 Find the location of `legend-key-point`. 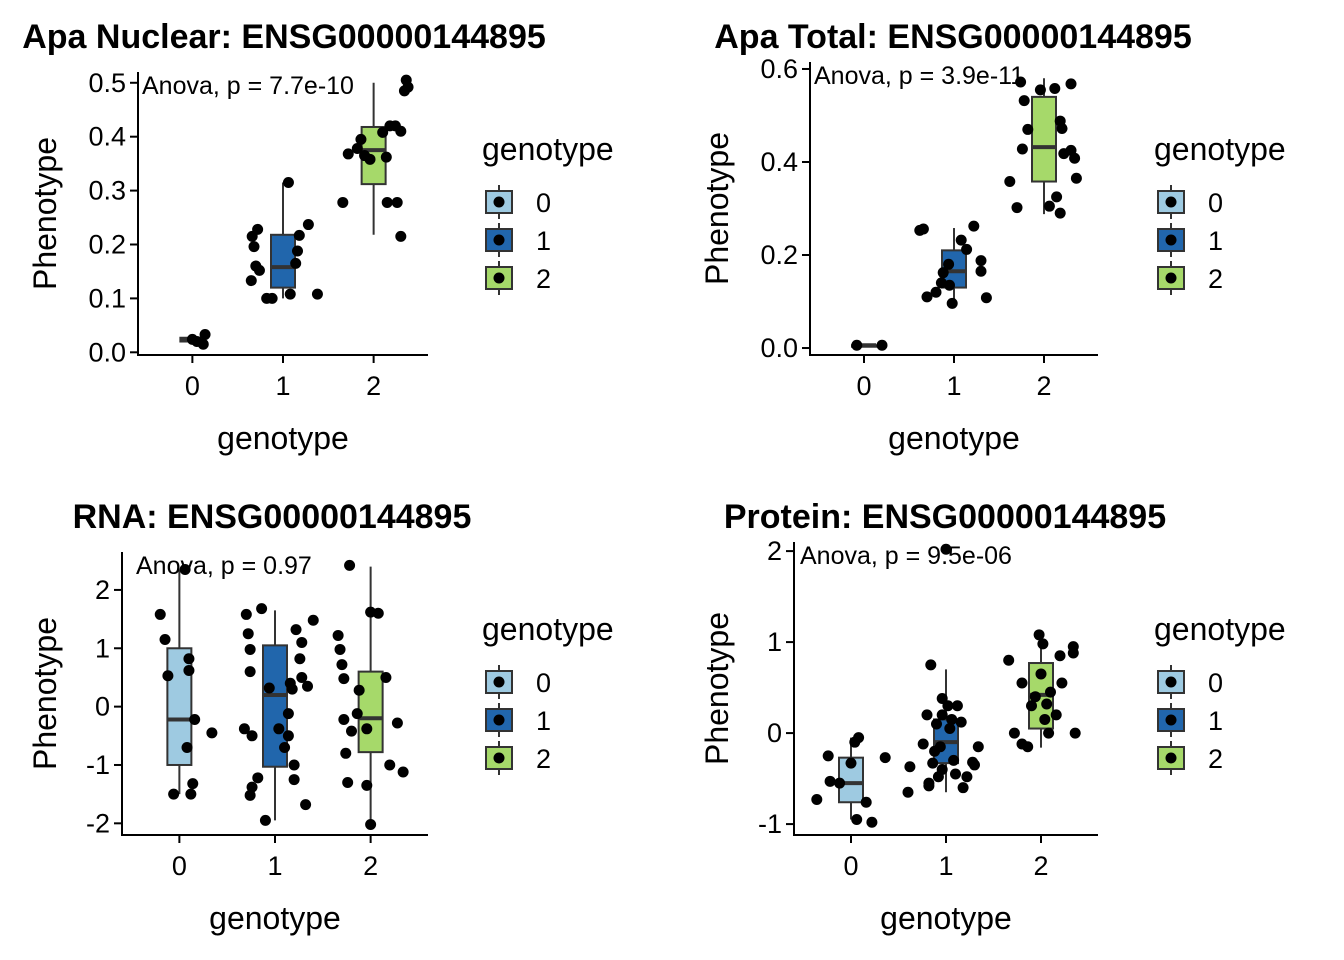

legend-key-point is located at coordinates (1171, 682).